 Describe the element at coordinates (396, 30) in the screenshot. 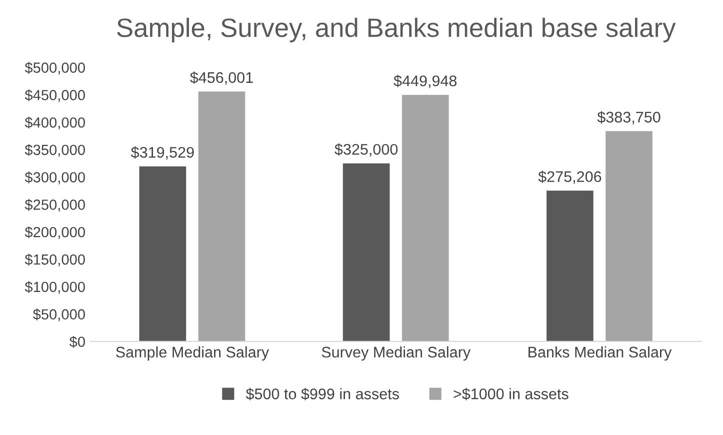

I see `chart-title: Sample, Survey, and Banks median base salary` at that location.